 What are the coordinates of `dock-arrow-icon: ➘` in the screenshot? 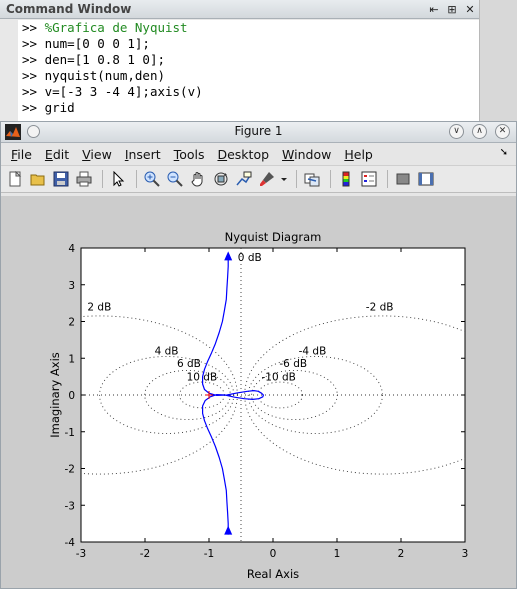 It's located at (504, 152).